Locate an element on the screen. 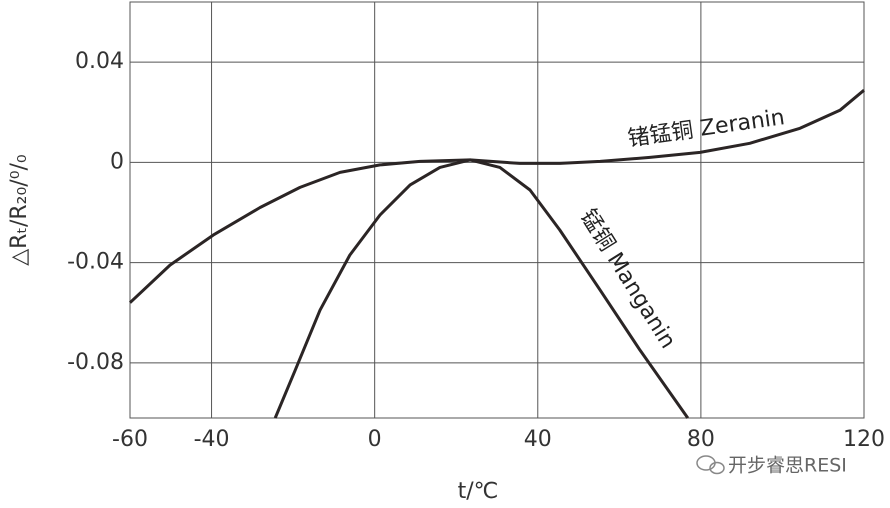  x-tick-label: -60 is located at coordinates (130, 439).